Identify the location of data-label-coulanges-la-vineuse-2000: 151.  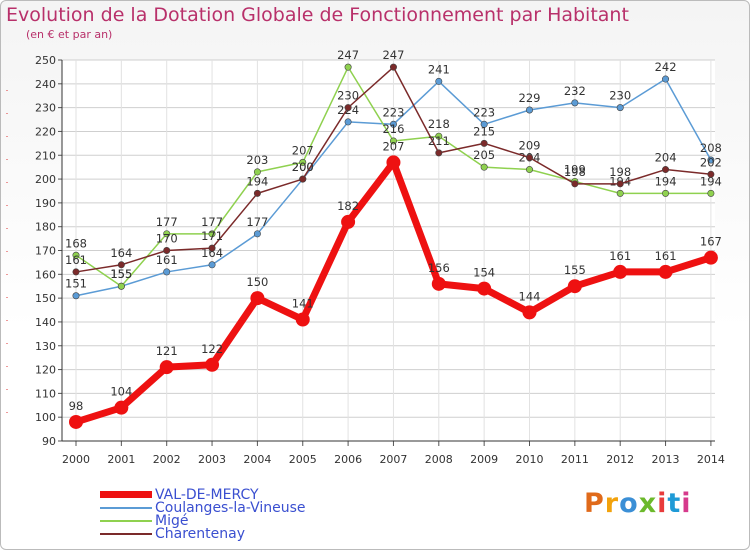
(76, 284).